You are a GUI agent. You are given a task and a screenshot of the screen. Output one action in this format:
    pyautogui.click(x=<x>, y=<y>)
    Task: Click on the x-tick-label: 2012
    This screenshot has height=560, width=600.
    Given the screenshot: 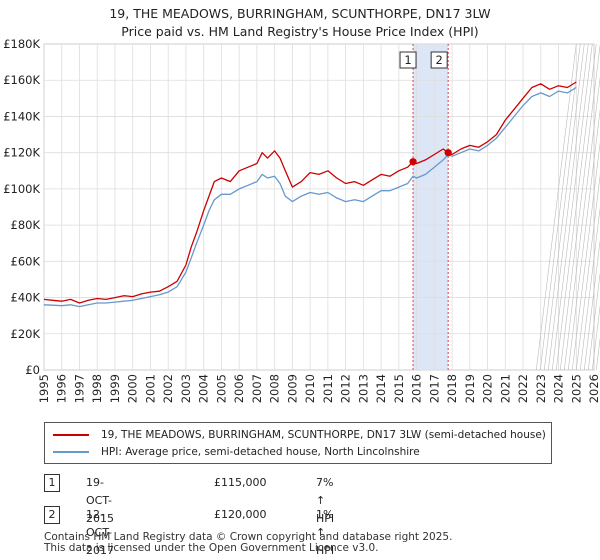 What is the action you would take?
    pyautogui.click(x=346, y=388)
    